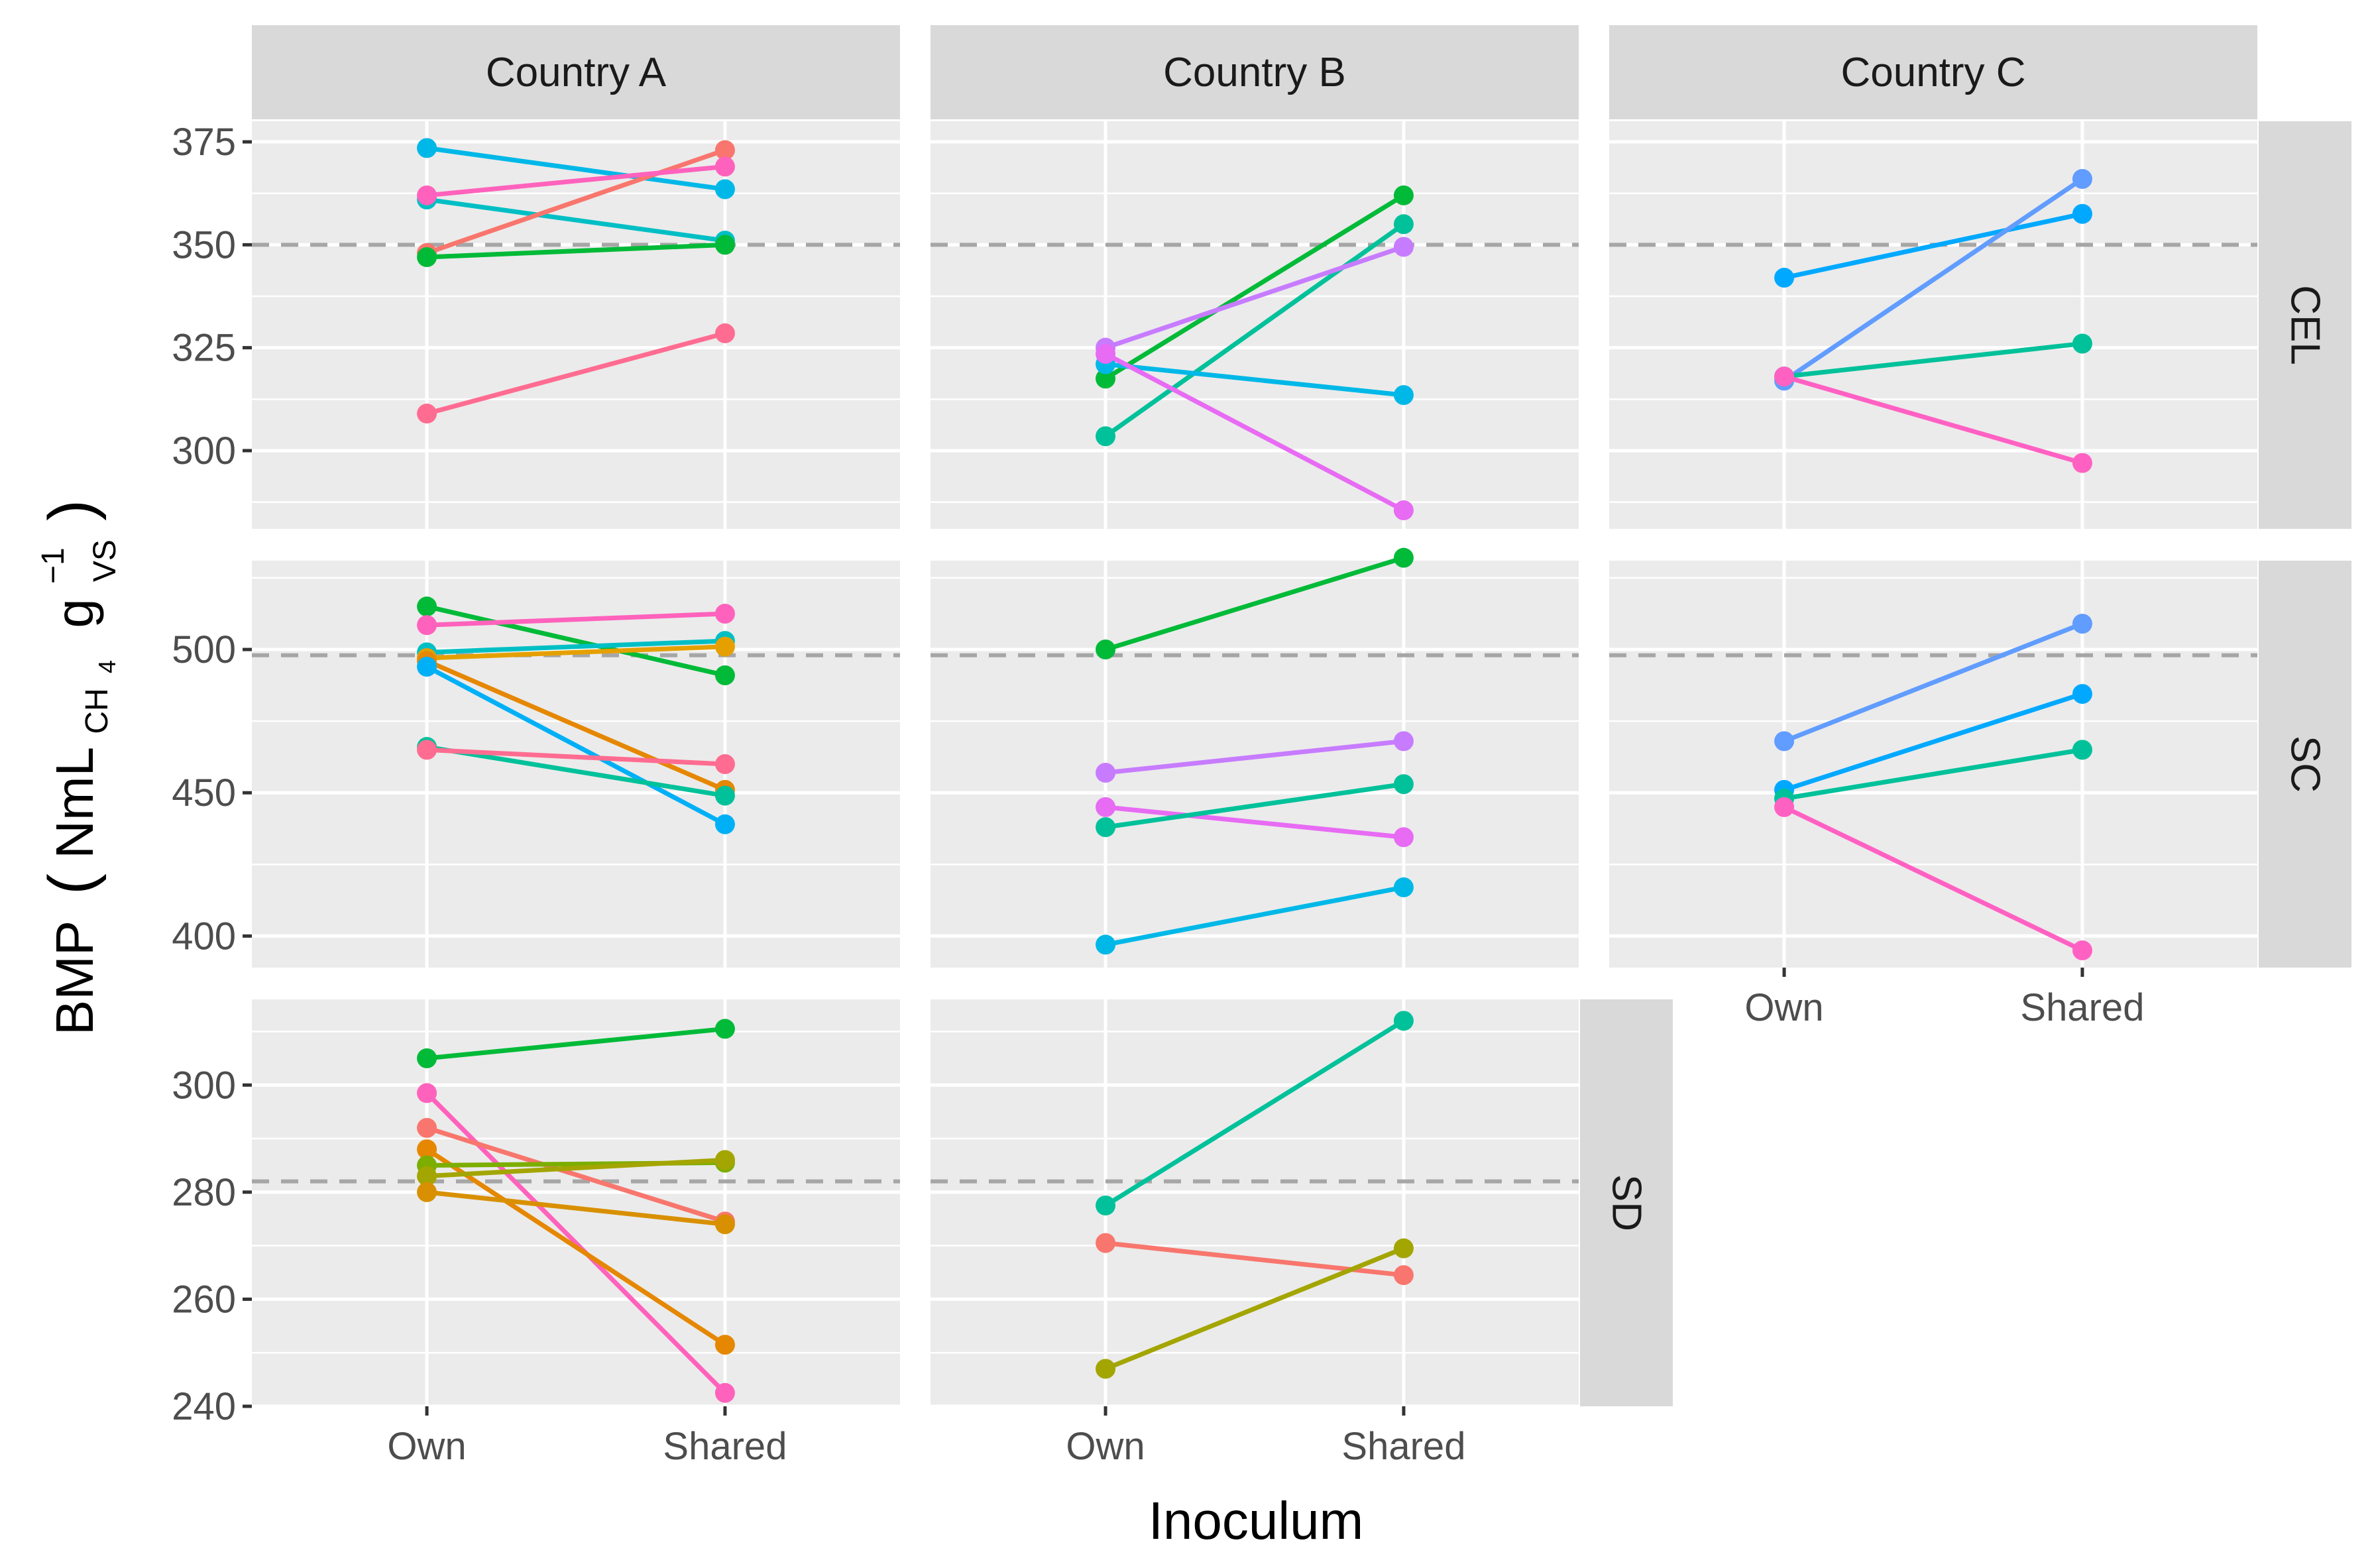  I want to click on y-tick-label: 500, so click(204, 649).